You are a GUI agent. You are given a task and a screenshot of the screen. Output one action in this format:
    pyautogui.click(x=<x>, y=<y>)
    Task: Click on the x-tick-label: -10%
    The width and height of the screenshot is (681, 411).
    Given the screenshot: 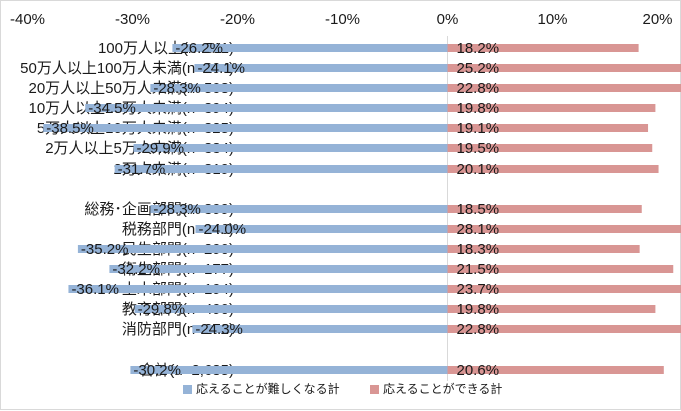 What is the action you would take?
    pyautogui.click(x=342, y=19)
    